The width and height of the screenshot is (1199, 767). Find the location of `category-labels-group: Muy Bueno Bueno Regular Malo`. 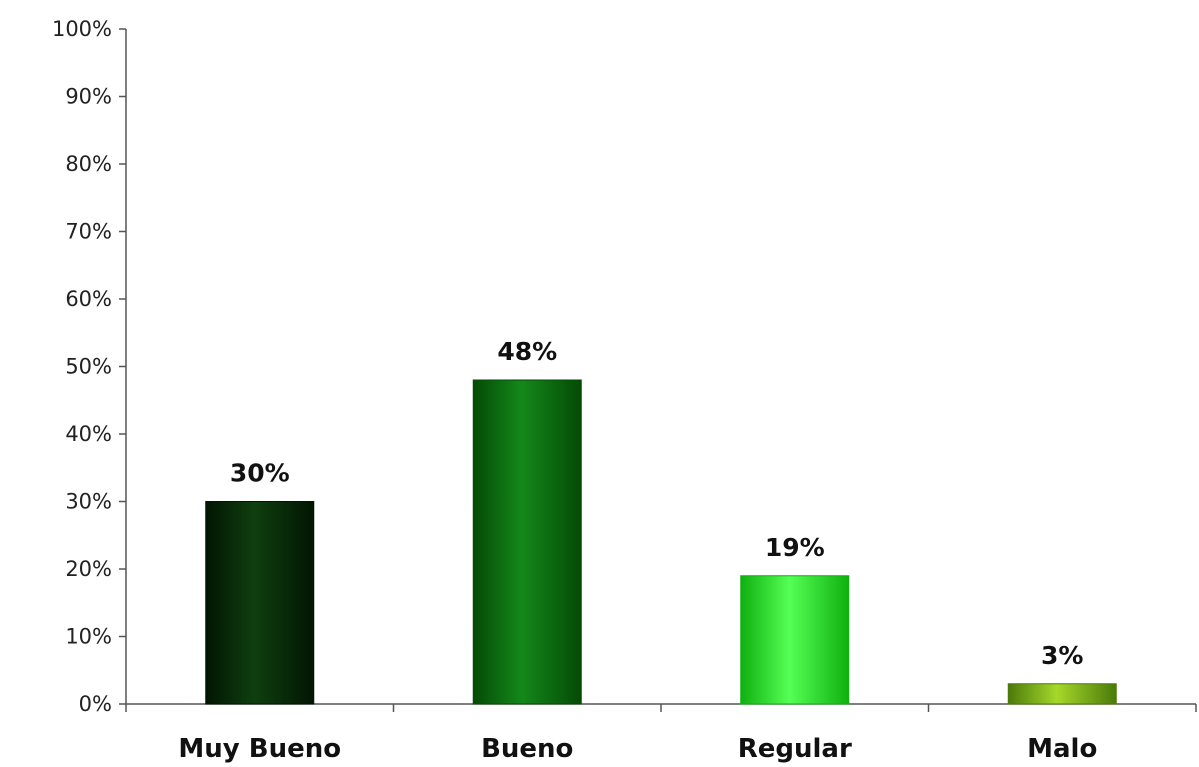

category-labels-group: Muy Bueno Bueno Regular Malo is located at coordinates (637, 749).